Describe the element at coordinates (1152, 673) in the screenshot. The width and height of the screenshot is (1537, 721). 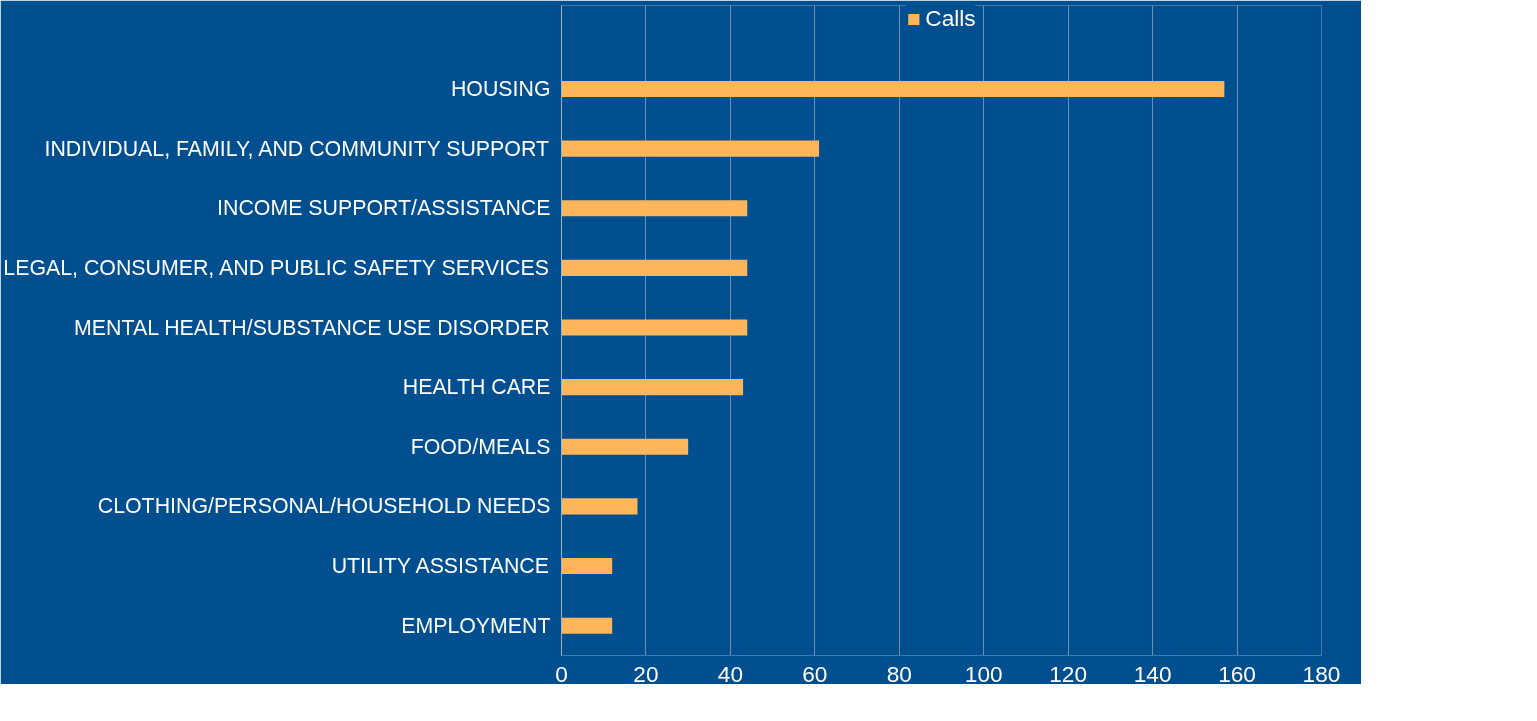
I see `x-tick-label: 140` at that location.